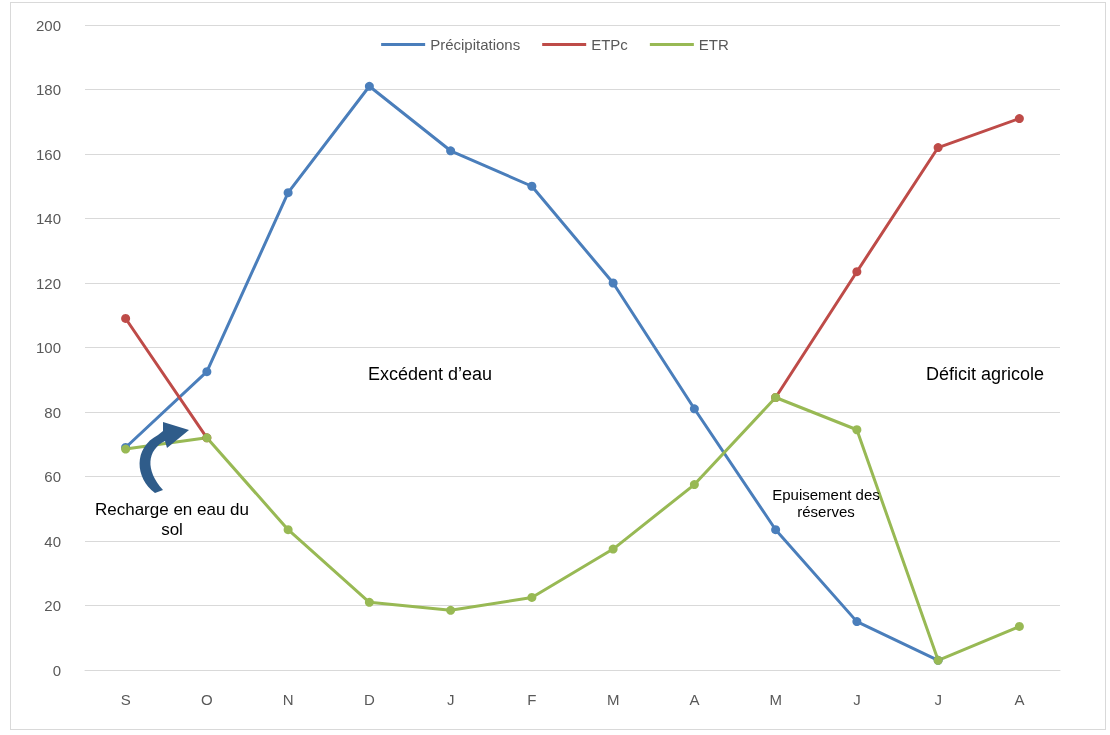 The image size is (1110, 735). I want to click on y-tick-label: 180, so click(48, 89).